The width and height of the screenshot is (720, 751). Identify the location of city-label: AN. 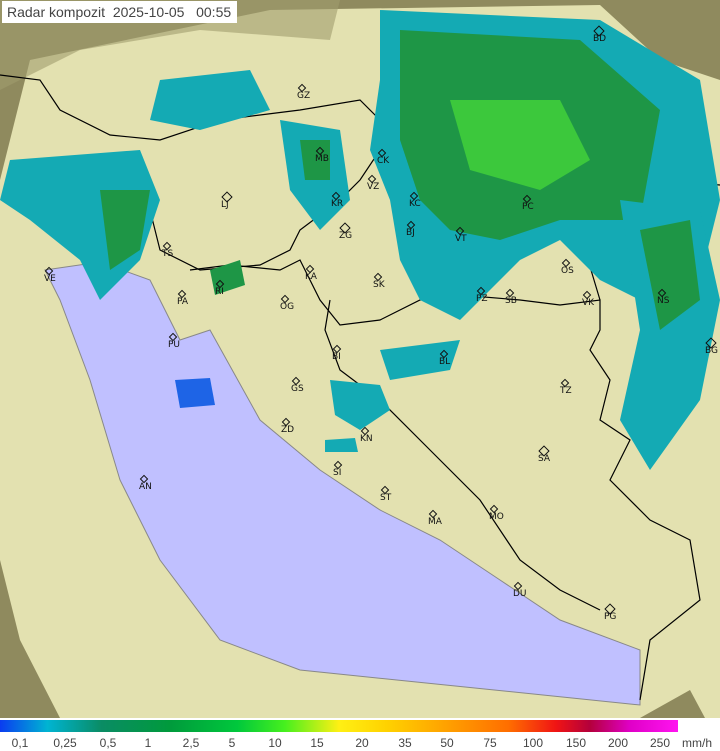
(145, 487).